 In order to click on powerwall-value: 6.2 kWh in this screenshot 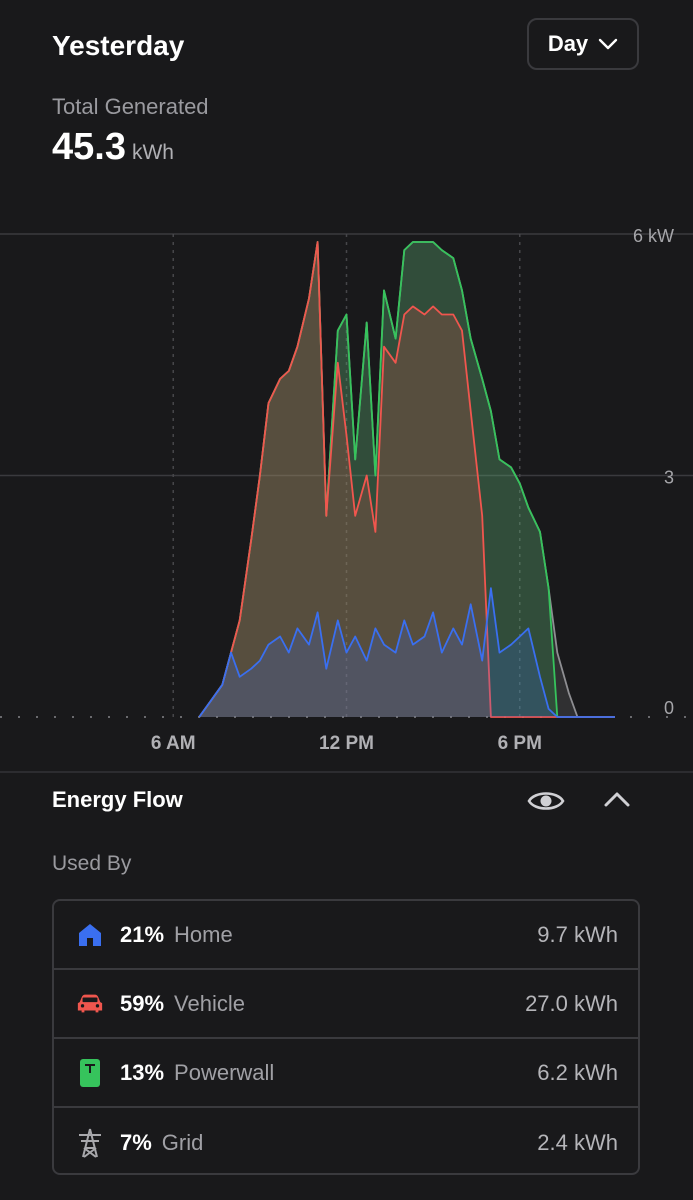, I will do `click(577, 1072)`.